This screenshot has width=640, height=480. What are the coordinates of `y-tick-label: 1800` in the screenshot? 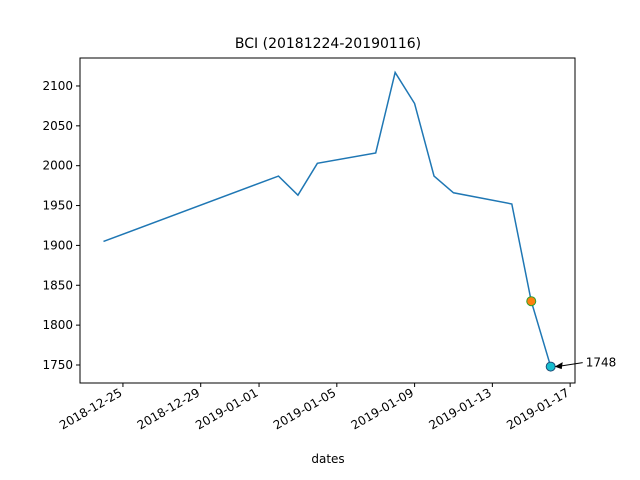 It's located at (57, 325).